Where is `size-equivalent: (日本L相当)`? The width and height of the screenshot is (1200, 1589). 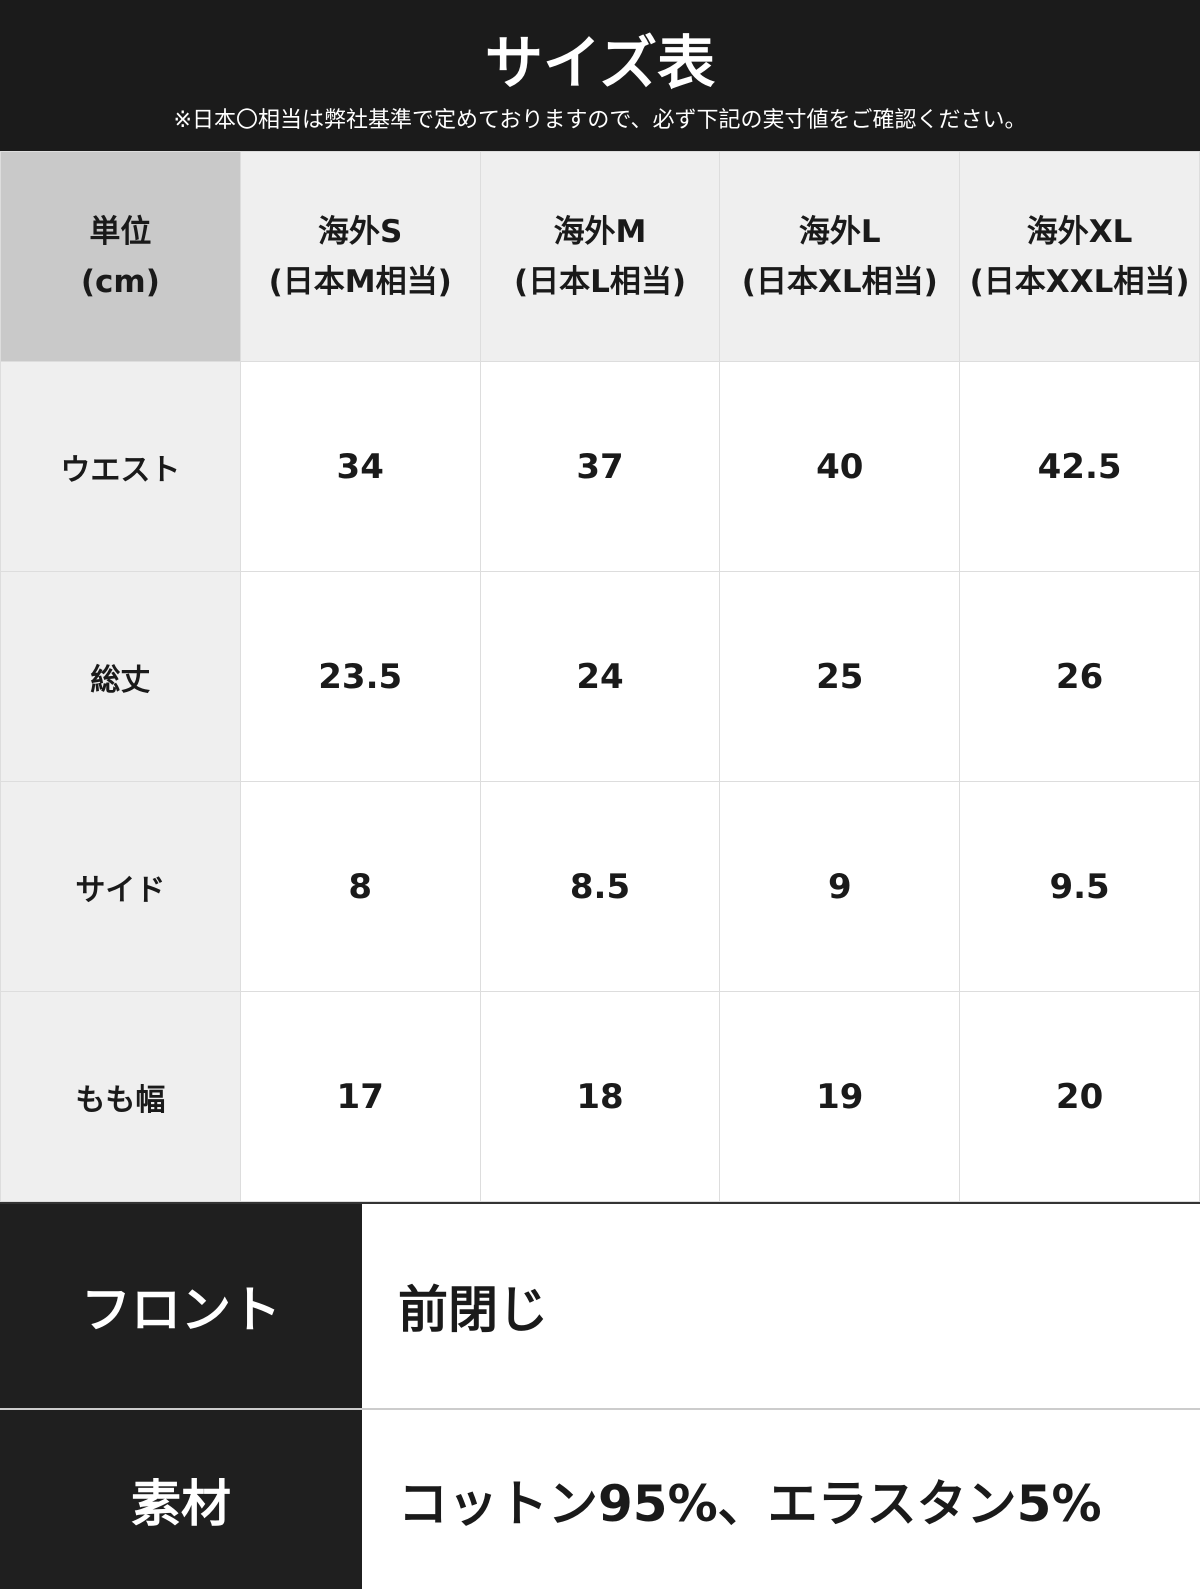
size-equivalent: (日本L相当) is located at coordinates (600, 281).